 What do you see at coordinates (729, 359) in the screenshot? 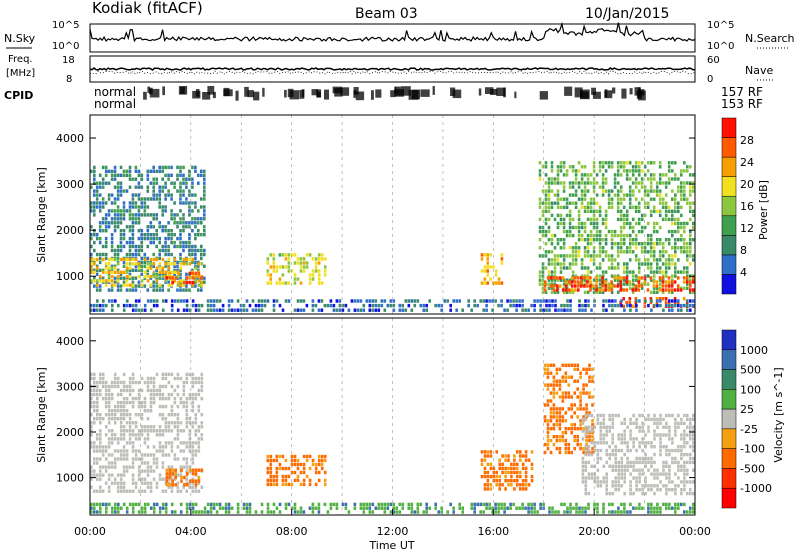
I see `colorbar-block` at bounding box center [729, 359].